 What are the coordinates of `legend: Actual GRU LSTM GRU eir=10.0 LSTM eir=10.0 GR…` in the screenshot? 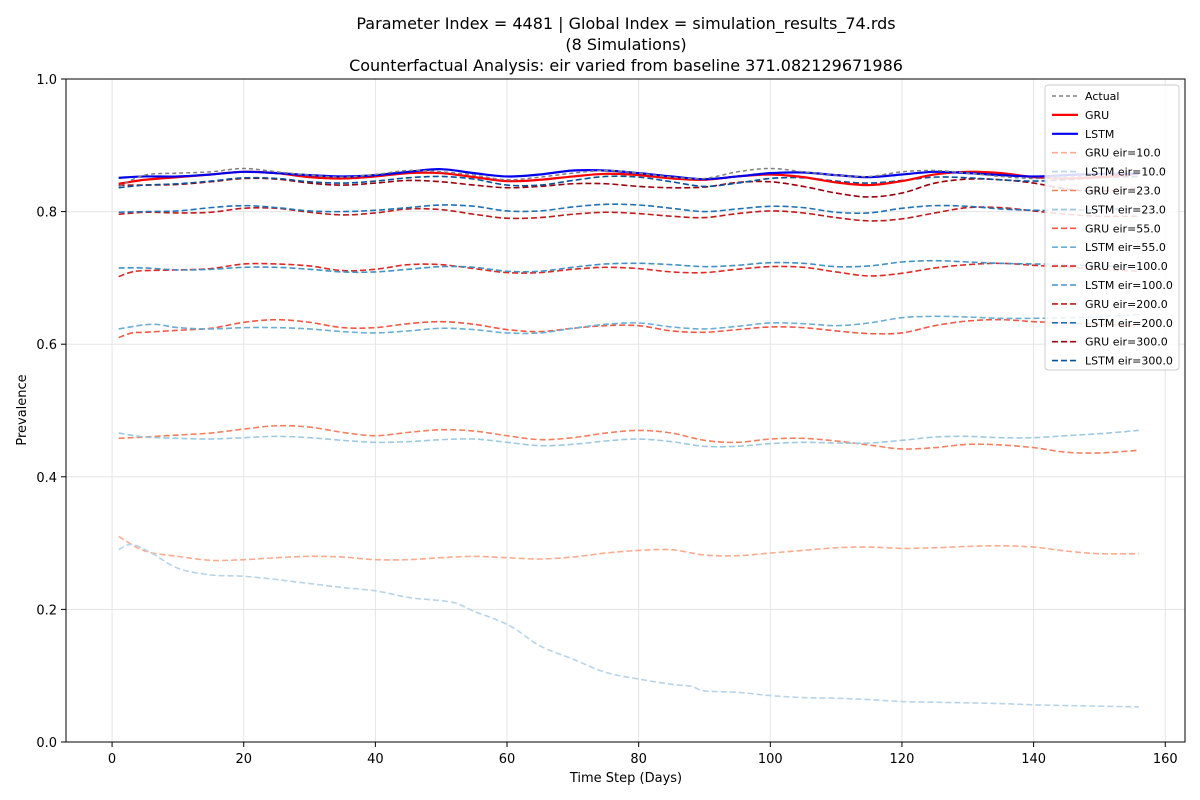 It's located at (1112, 227).